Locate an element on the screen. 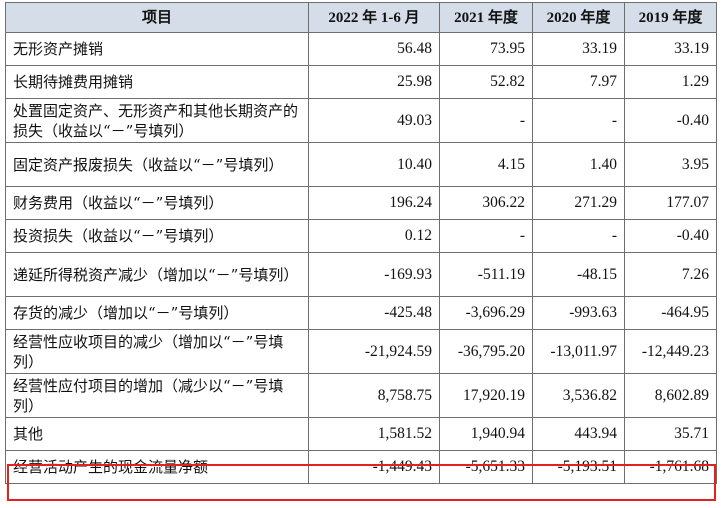  cell-value: 25.98 is located at coordinates (374, 82).